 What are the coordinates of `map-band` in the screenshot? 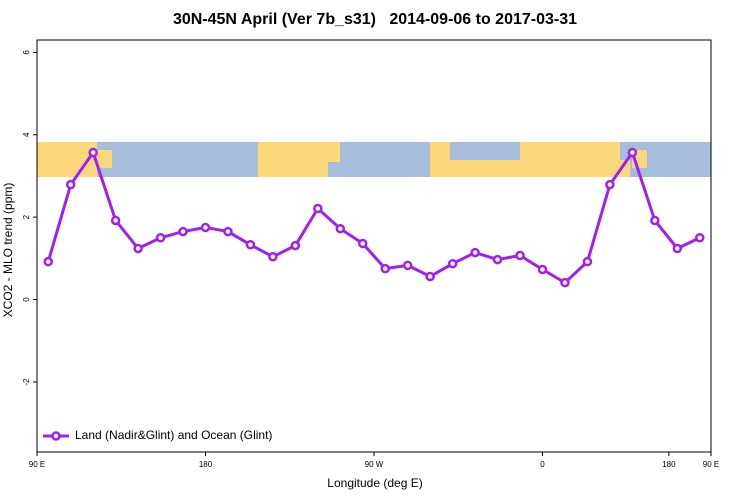 It's located at (374, 159).